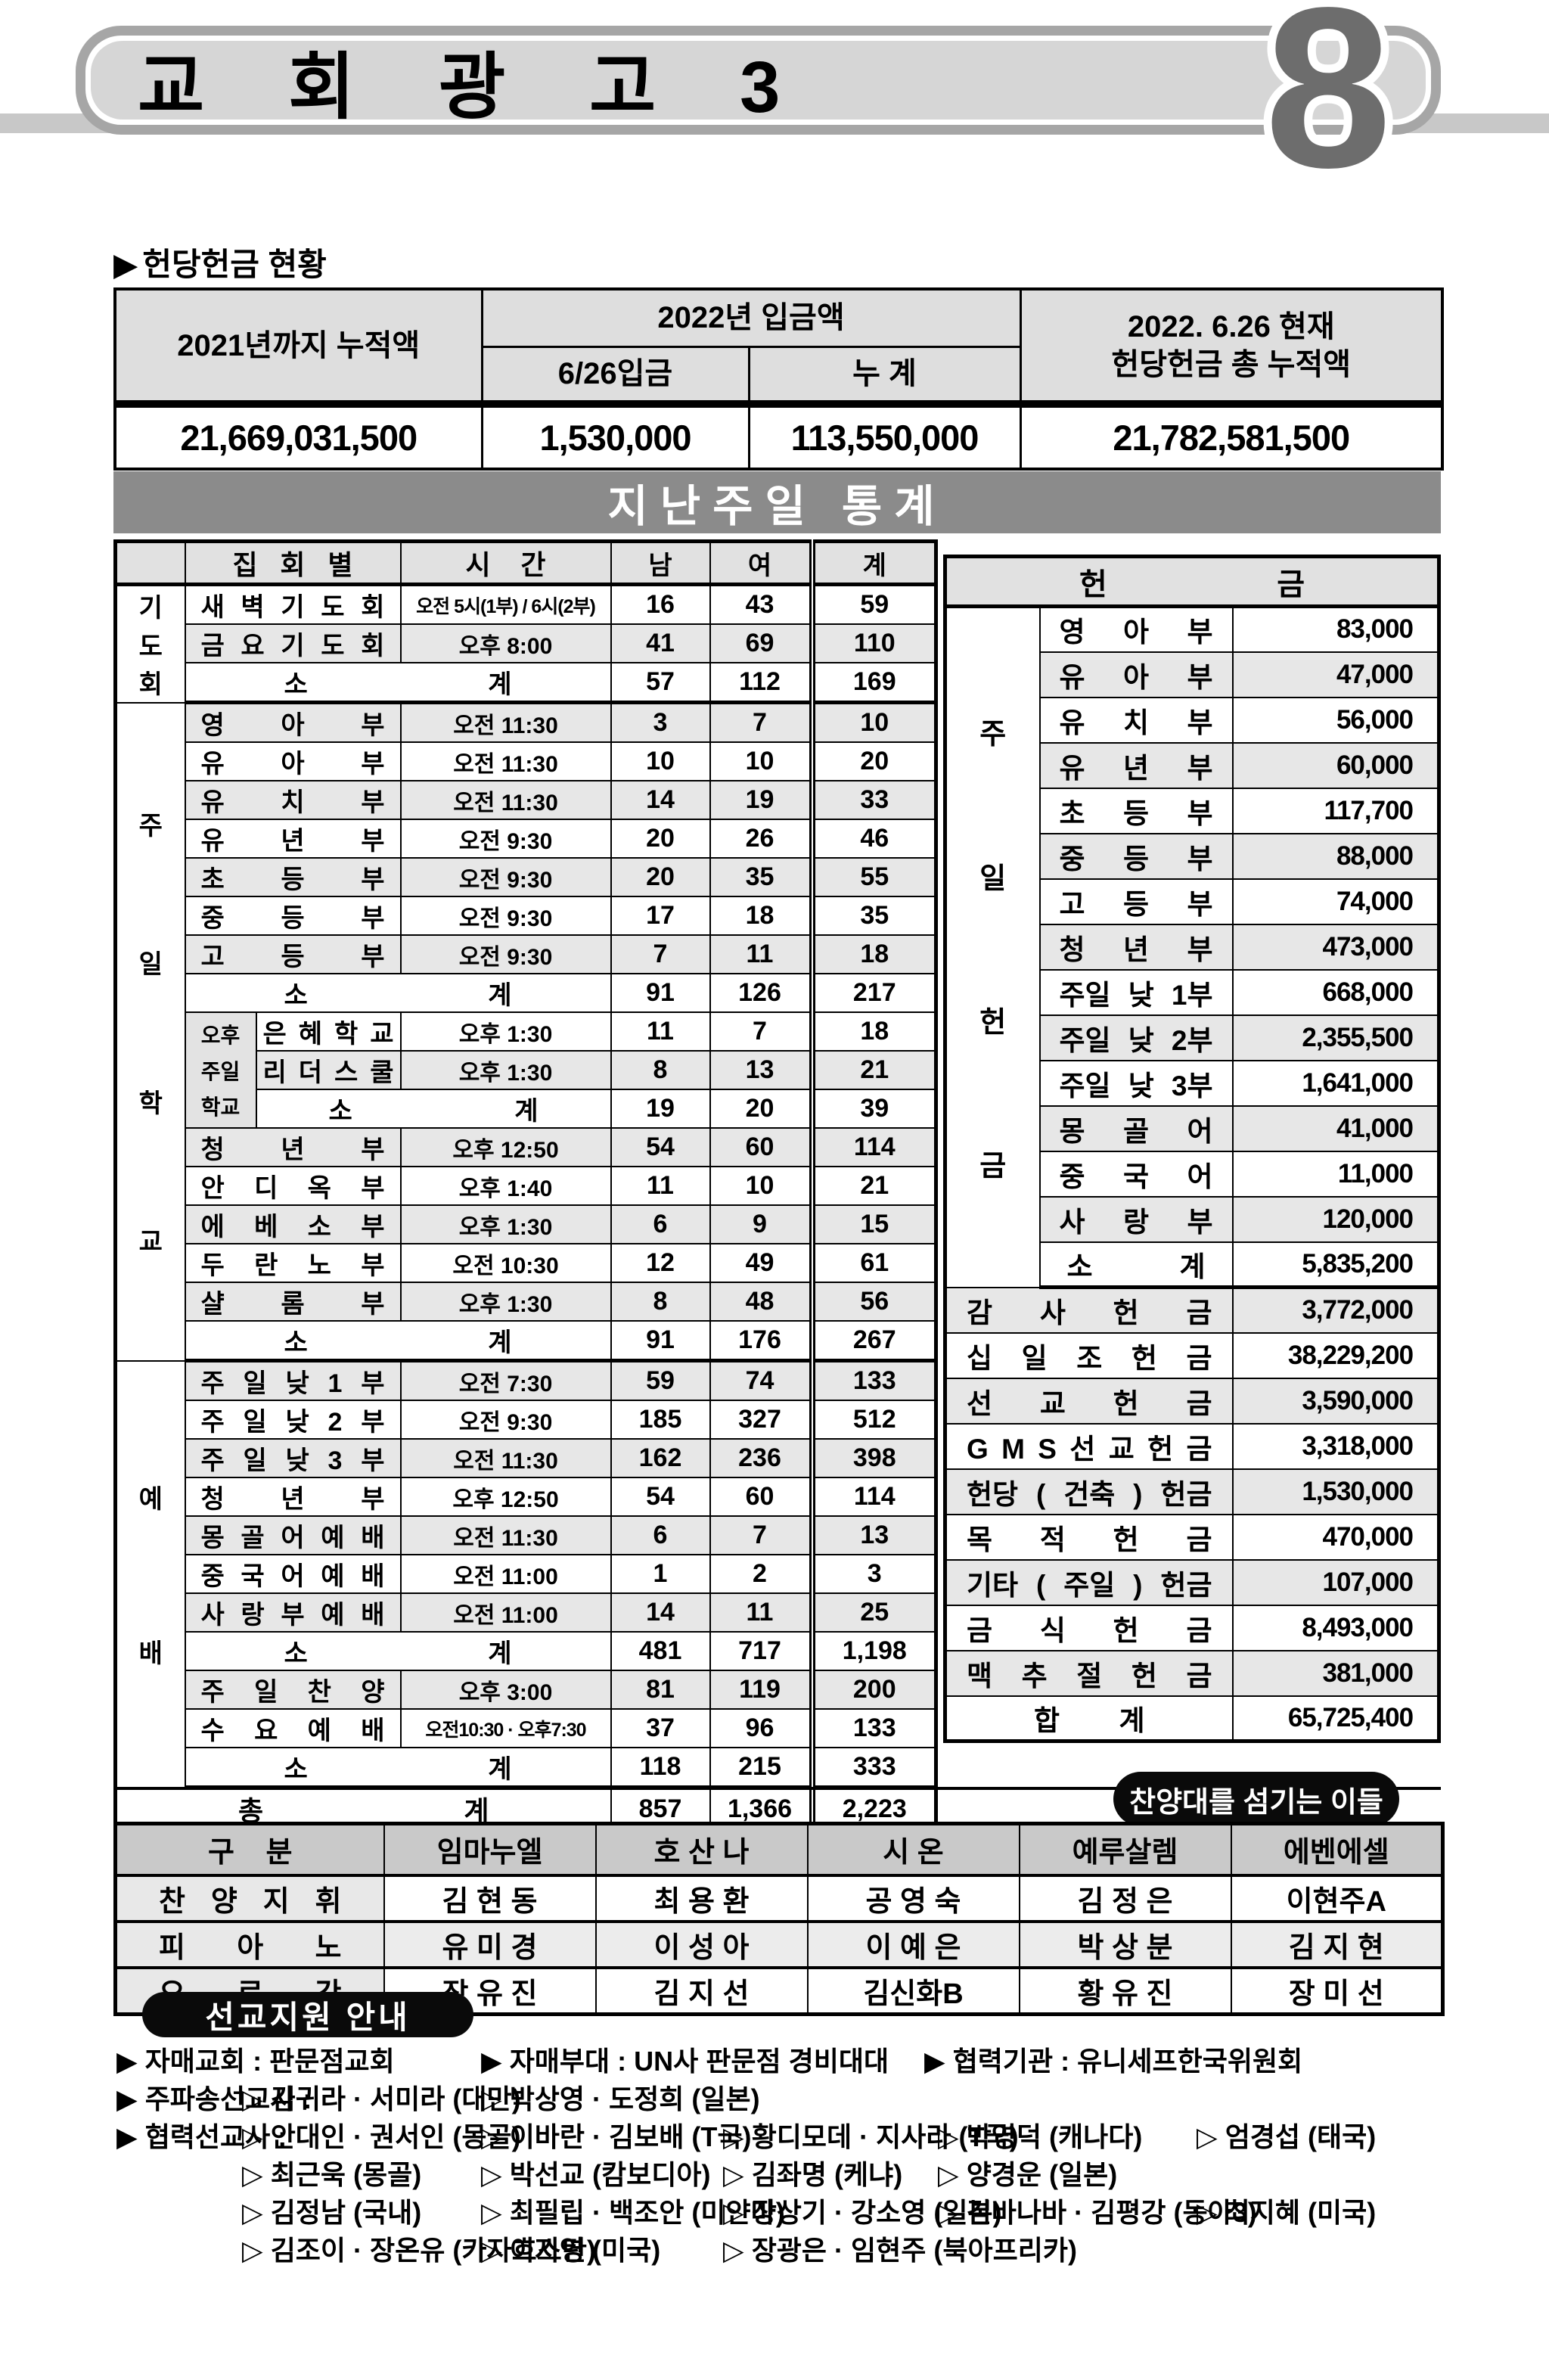 The image size is (1549, 2380). What do you see at coordinates (505, 1070) in the screenshot?
I see `table-cell: 오후 1:30` at bounding box center [505, 1070].